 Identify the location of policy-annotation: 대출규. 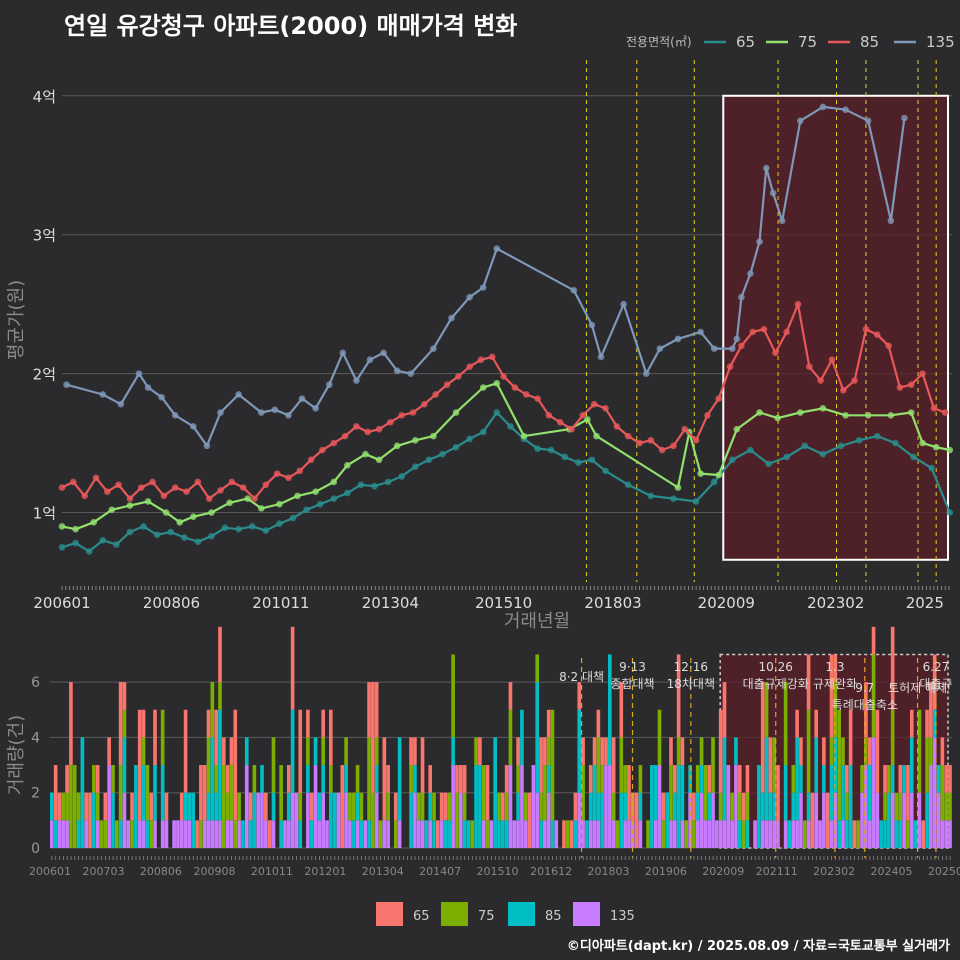
(935, 684).